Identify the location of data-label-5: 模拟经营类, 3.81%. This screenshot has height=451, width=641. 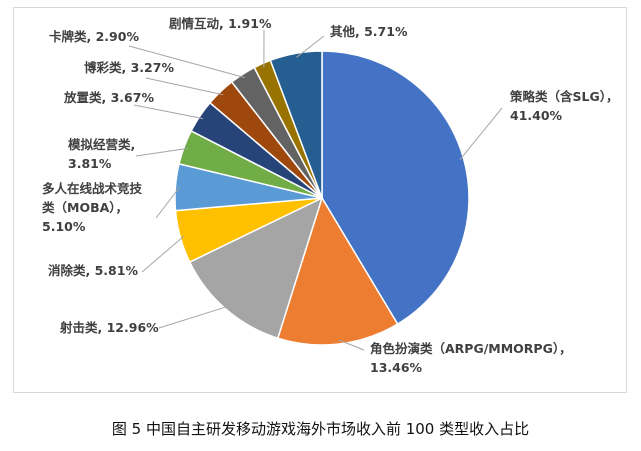
(101, 154).